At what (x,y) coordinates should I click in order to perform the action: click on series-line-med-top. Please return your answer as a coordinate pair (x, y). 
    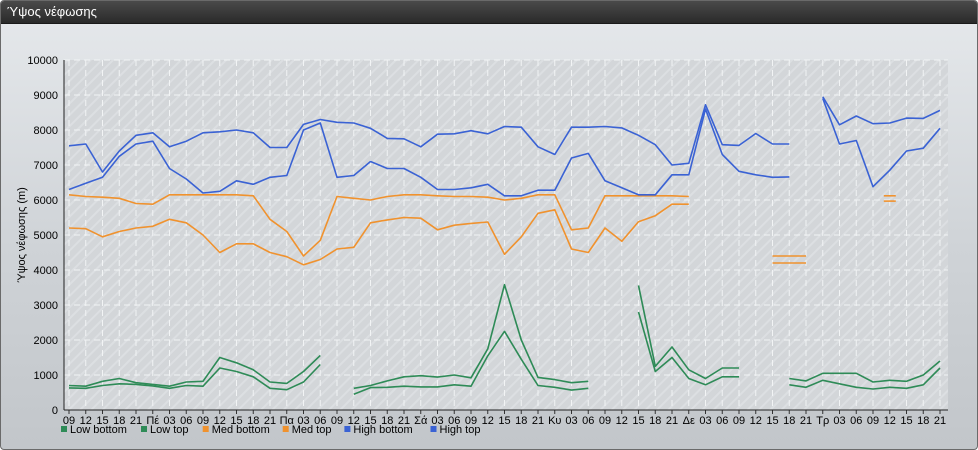
    Looking at the image, I should click on (378, 225).